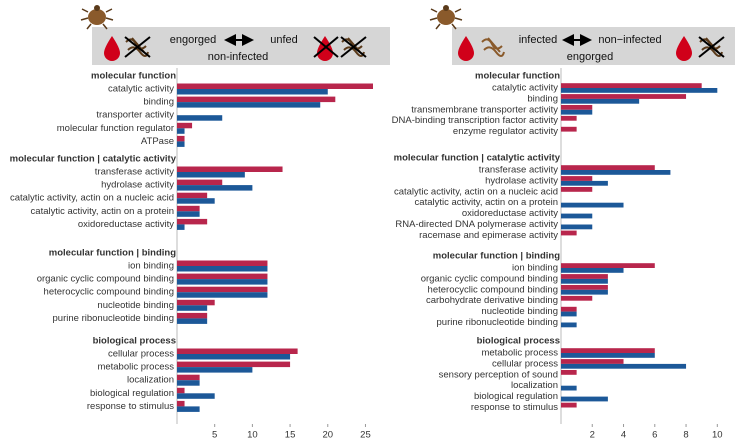 Image resolution: width=742 pixels, height=446 pixels. I want to click on x-tick-label: 20, so click(327, 435).